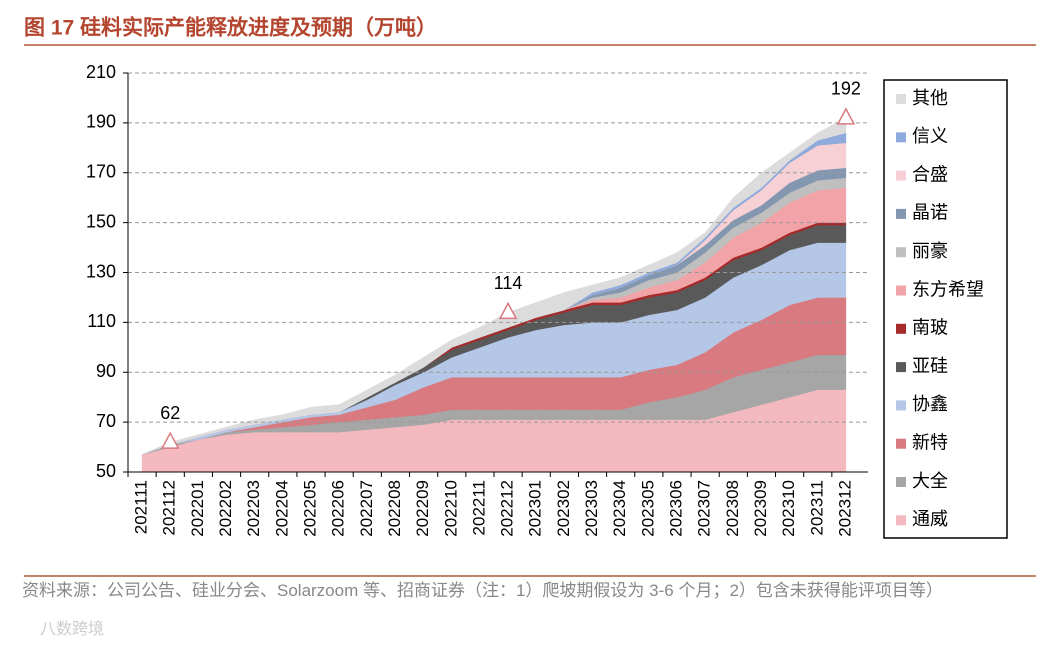 The height and width of the screenshot is (649, 1062). Describe the element at coordinates (101, 72) in the screenshot. I see `y-tick-label: 210` at that location.